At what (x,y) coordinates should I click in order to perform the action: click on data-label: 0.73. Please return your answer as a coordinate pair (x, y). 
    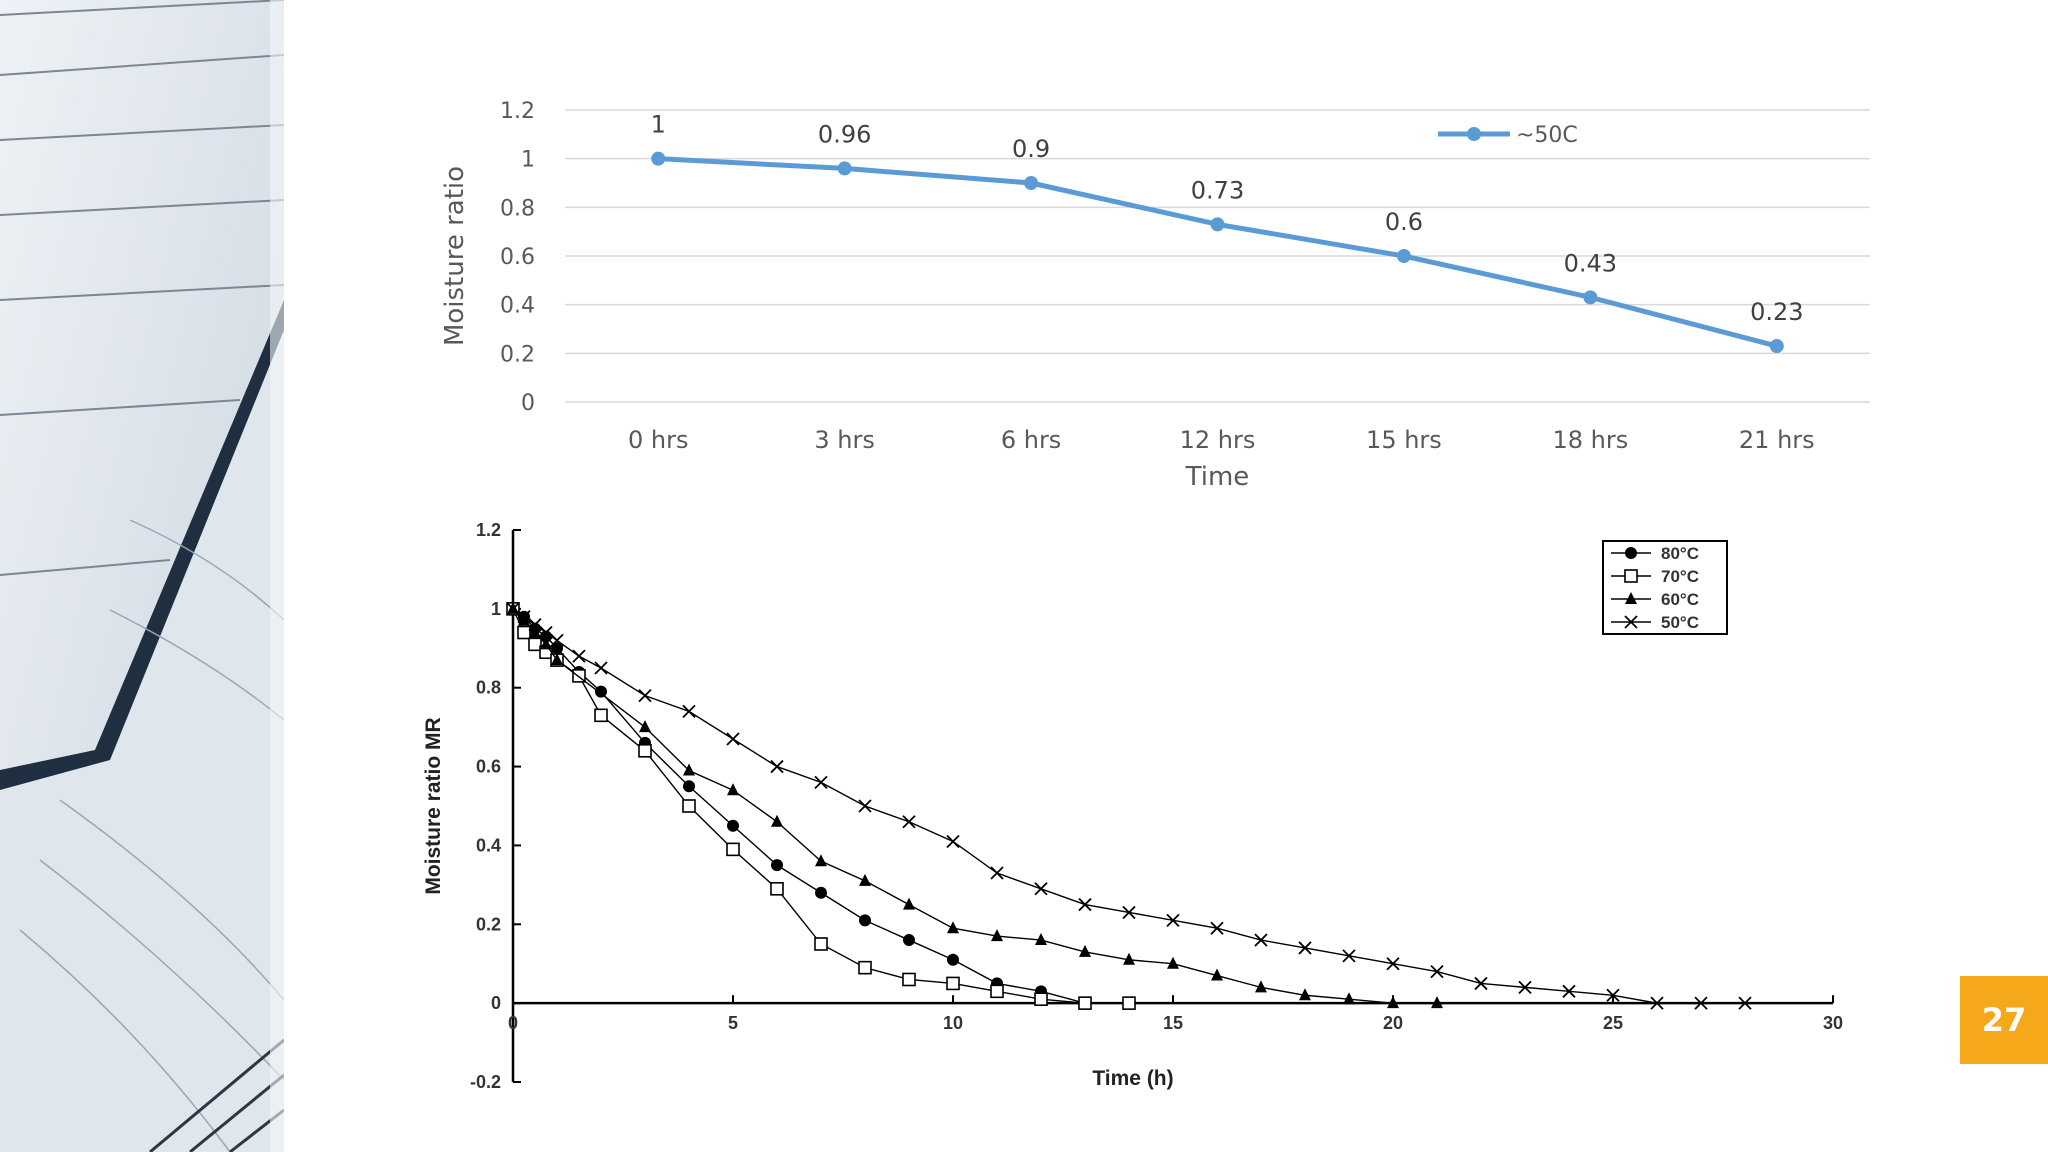
    Looking at the image, I should click on (1217, 190).